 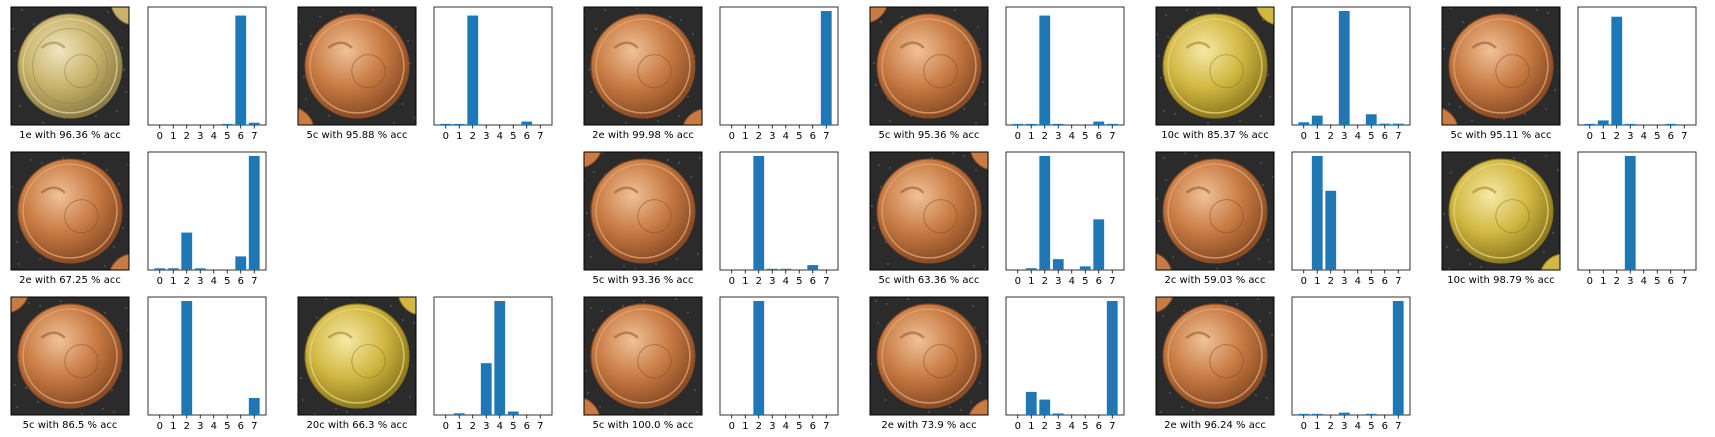 I want to click on prediction-caption: 5c with 63.36 % acc, so click(x=928, y=280).